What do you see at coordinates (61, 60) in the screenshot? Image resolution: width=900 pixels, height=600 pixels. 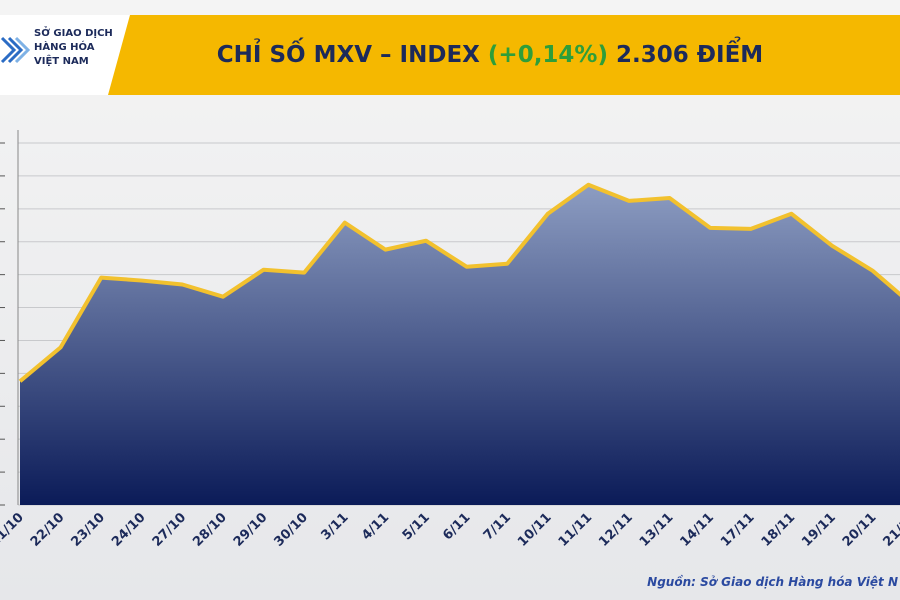 I see `logo-text: VIỆT NAM` at bounding box center [61, 60].